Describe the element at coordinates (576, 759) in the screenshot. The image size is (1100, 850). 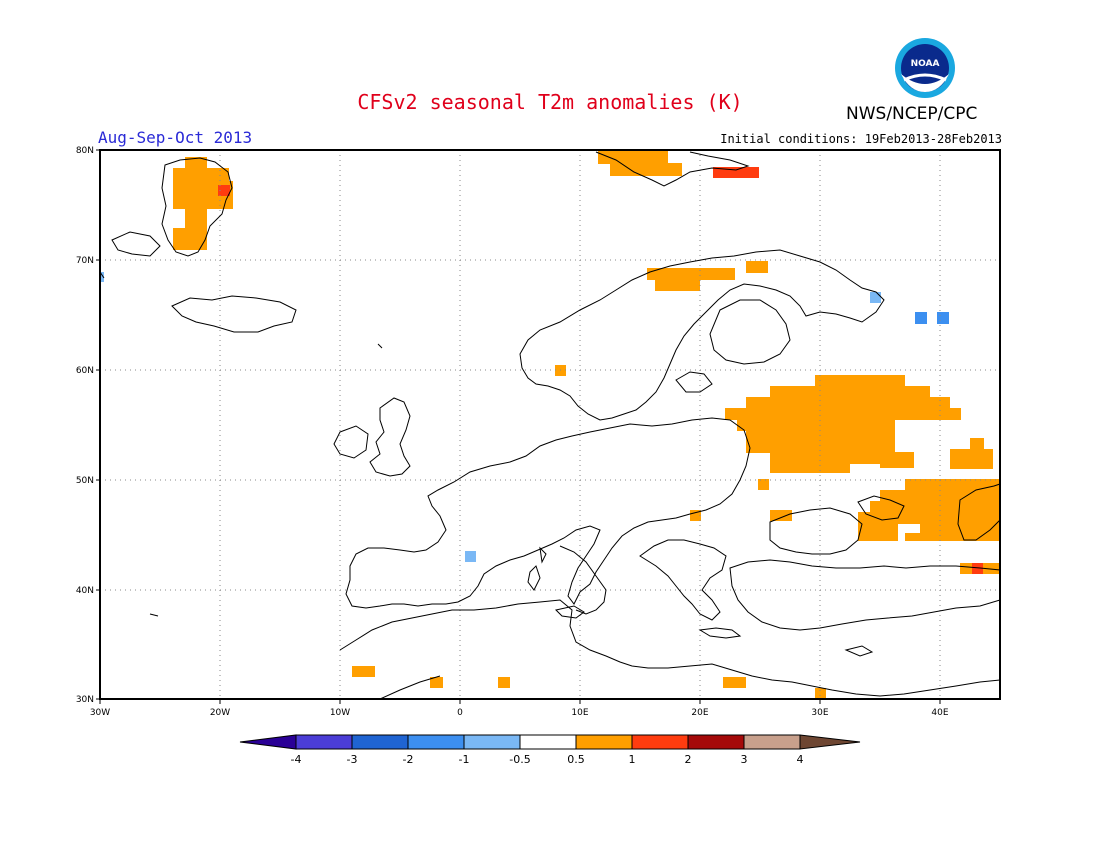
I see `colorbar-label: 0.5` at that location.